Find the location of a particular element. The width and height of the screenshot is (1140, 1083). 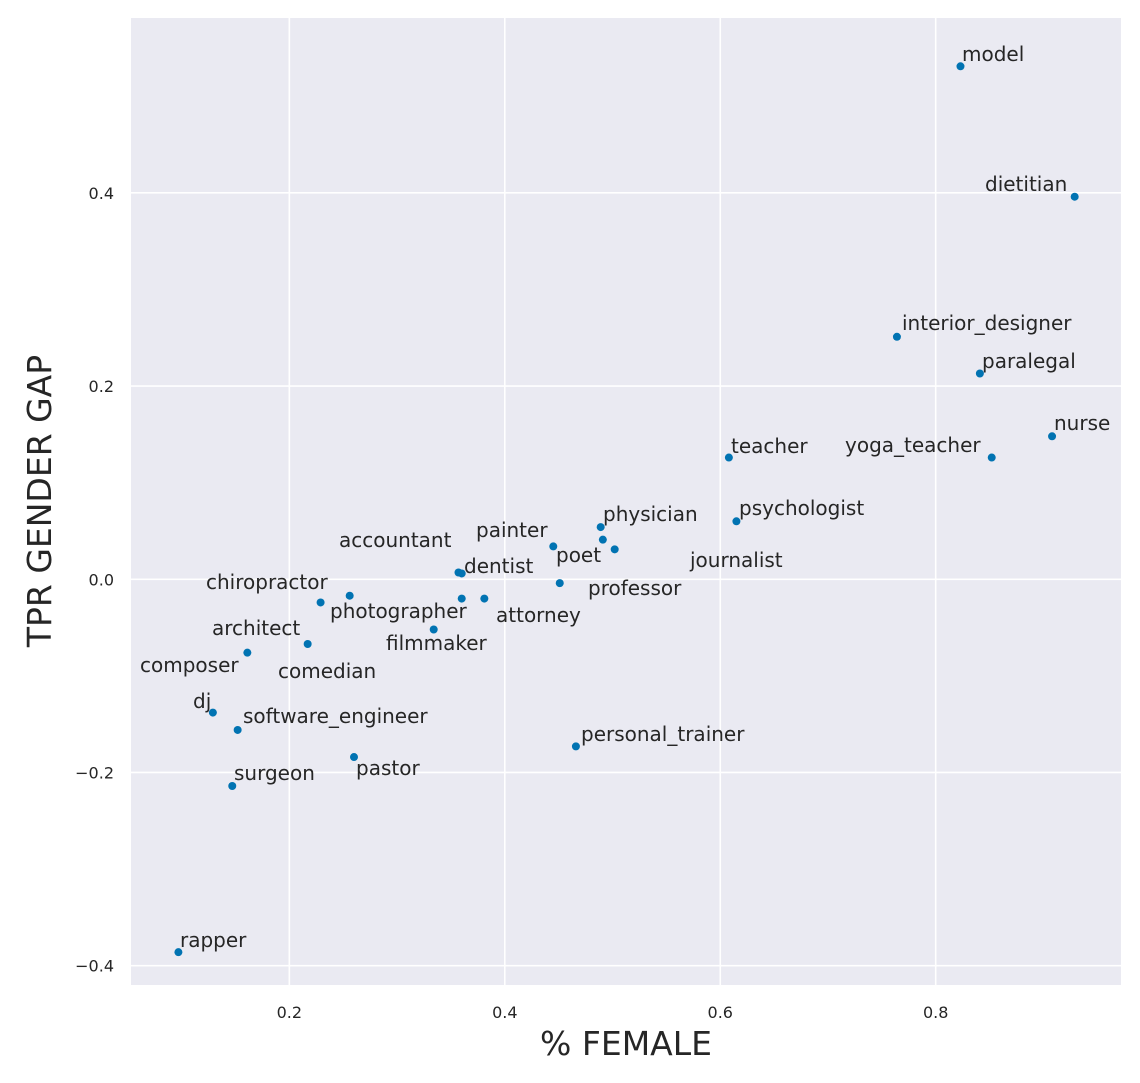

x-tick-label: 0.4 is located at coordinates (504, 1012).